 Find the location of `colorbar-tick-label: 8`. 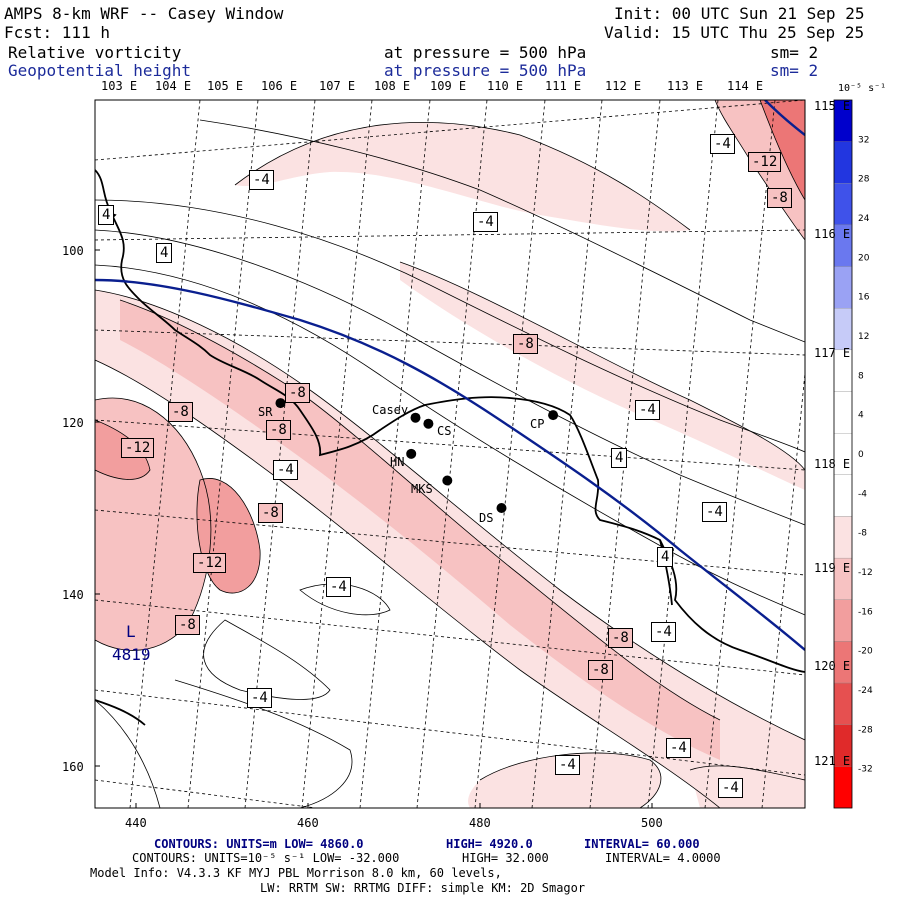

colorbar-tick-label: 8 is located at coordinates (861, 376).